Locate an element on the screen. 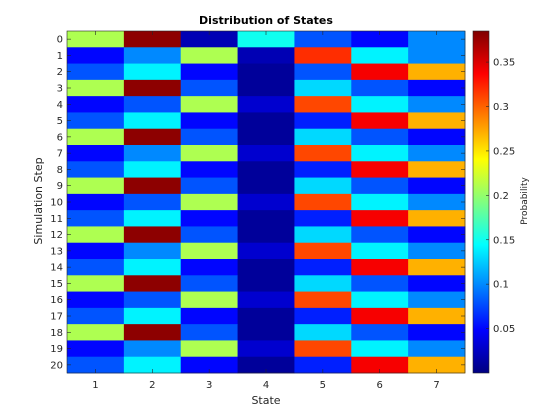 This screenshot has height=420, width=560. colorbar-tick-label: 0.1 is located at coordinates (501, 285).